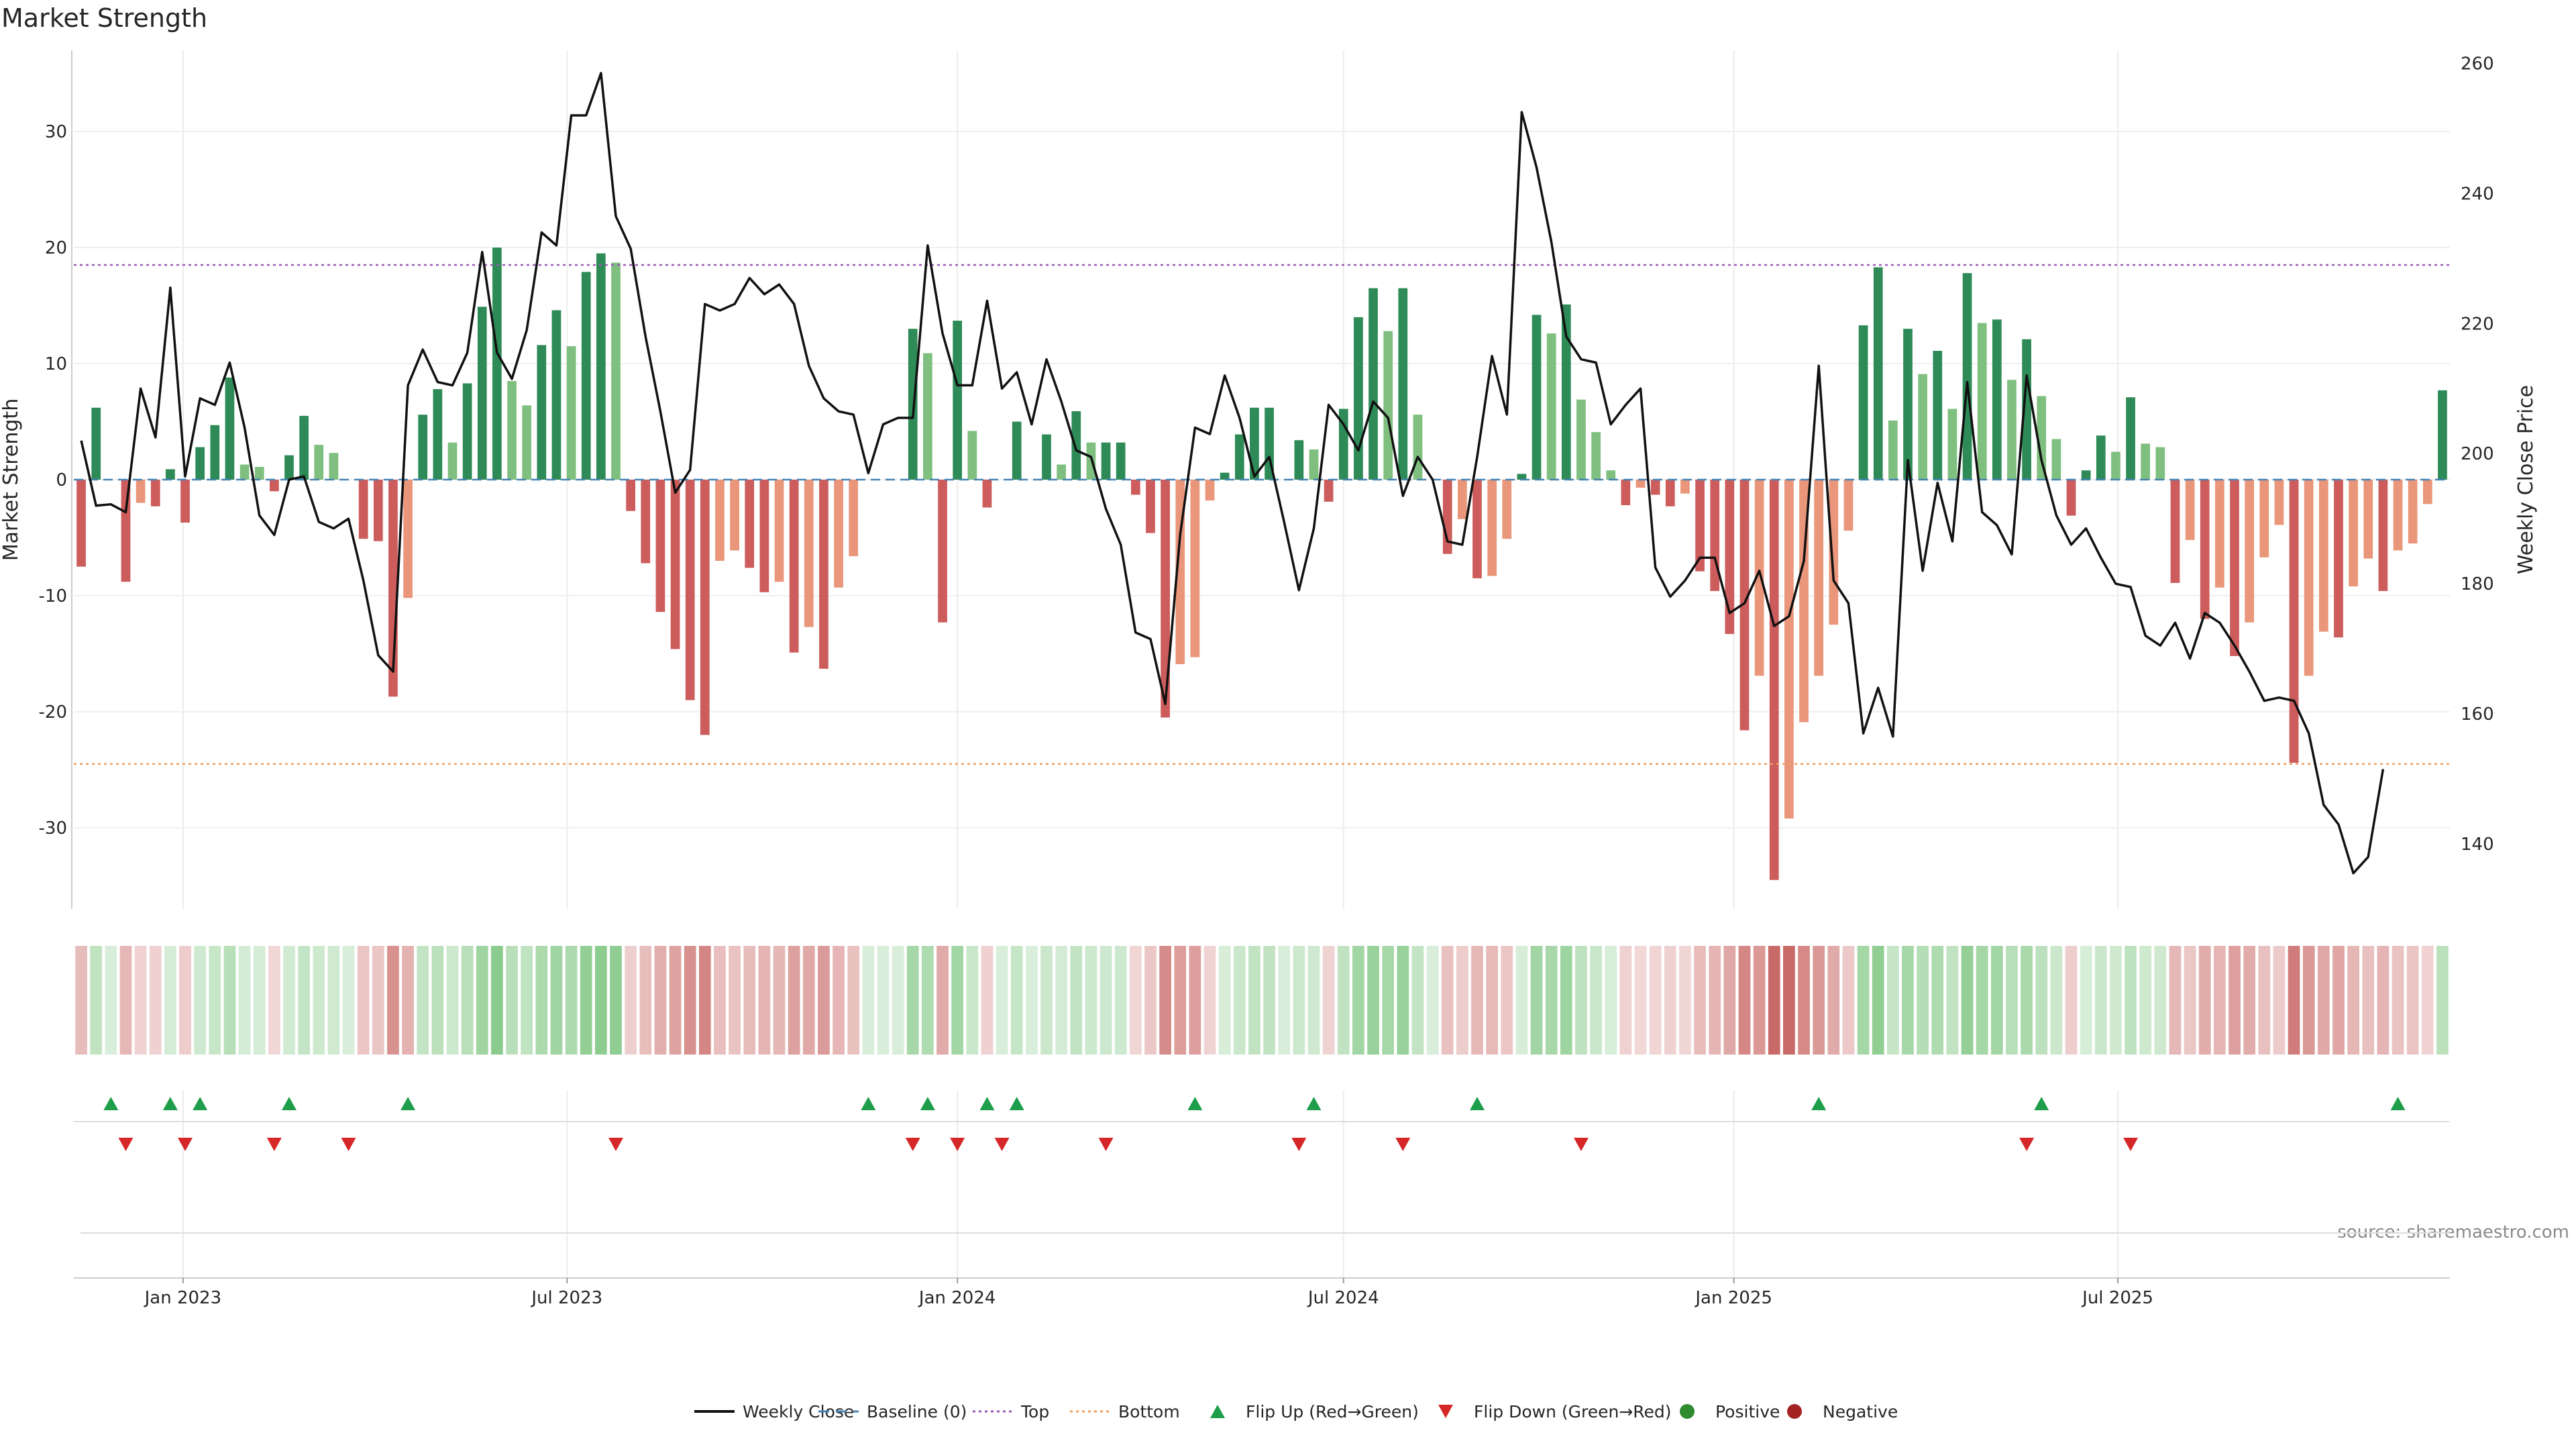  What do you see at coordinates (53, 828) in the screenshot?
I see `y-left-tick-label: -30` at bounding box center [53, 828].